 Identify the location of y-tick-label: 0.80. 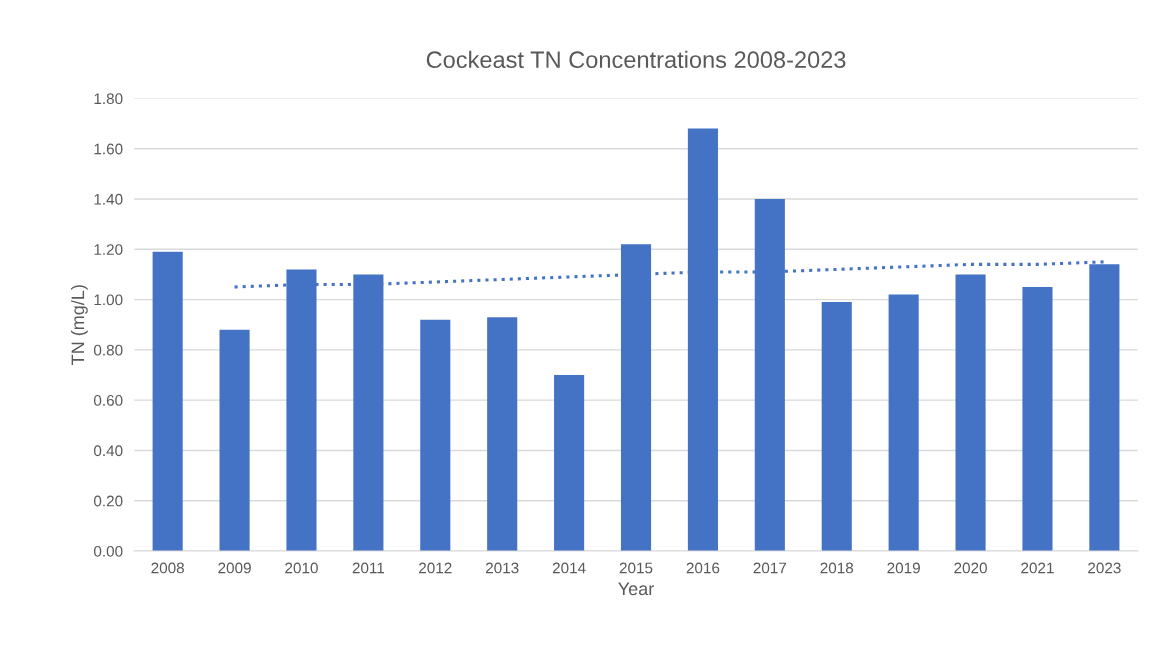
(108, 350).